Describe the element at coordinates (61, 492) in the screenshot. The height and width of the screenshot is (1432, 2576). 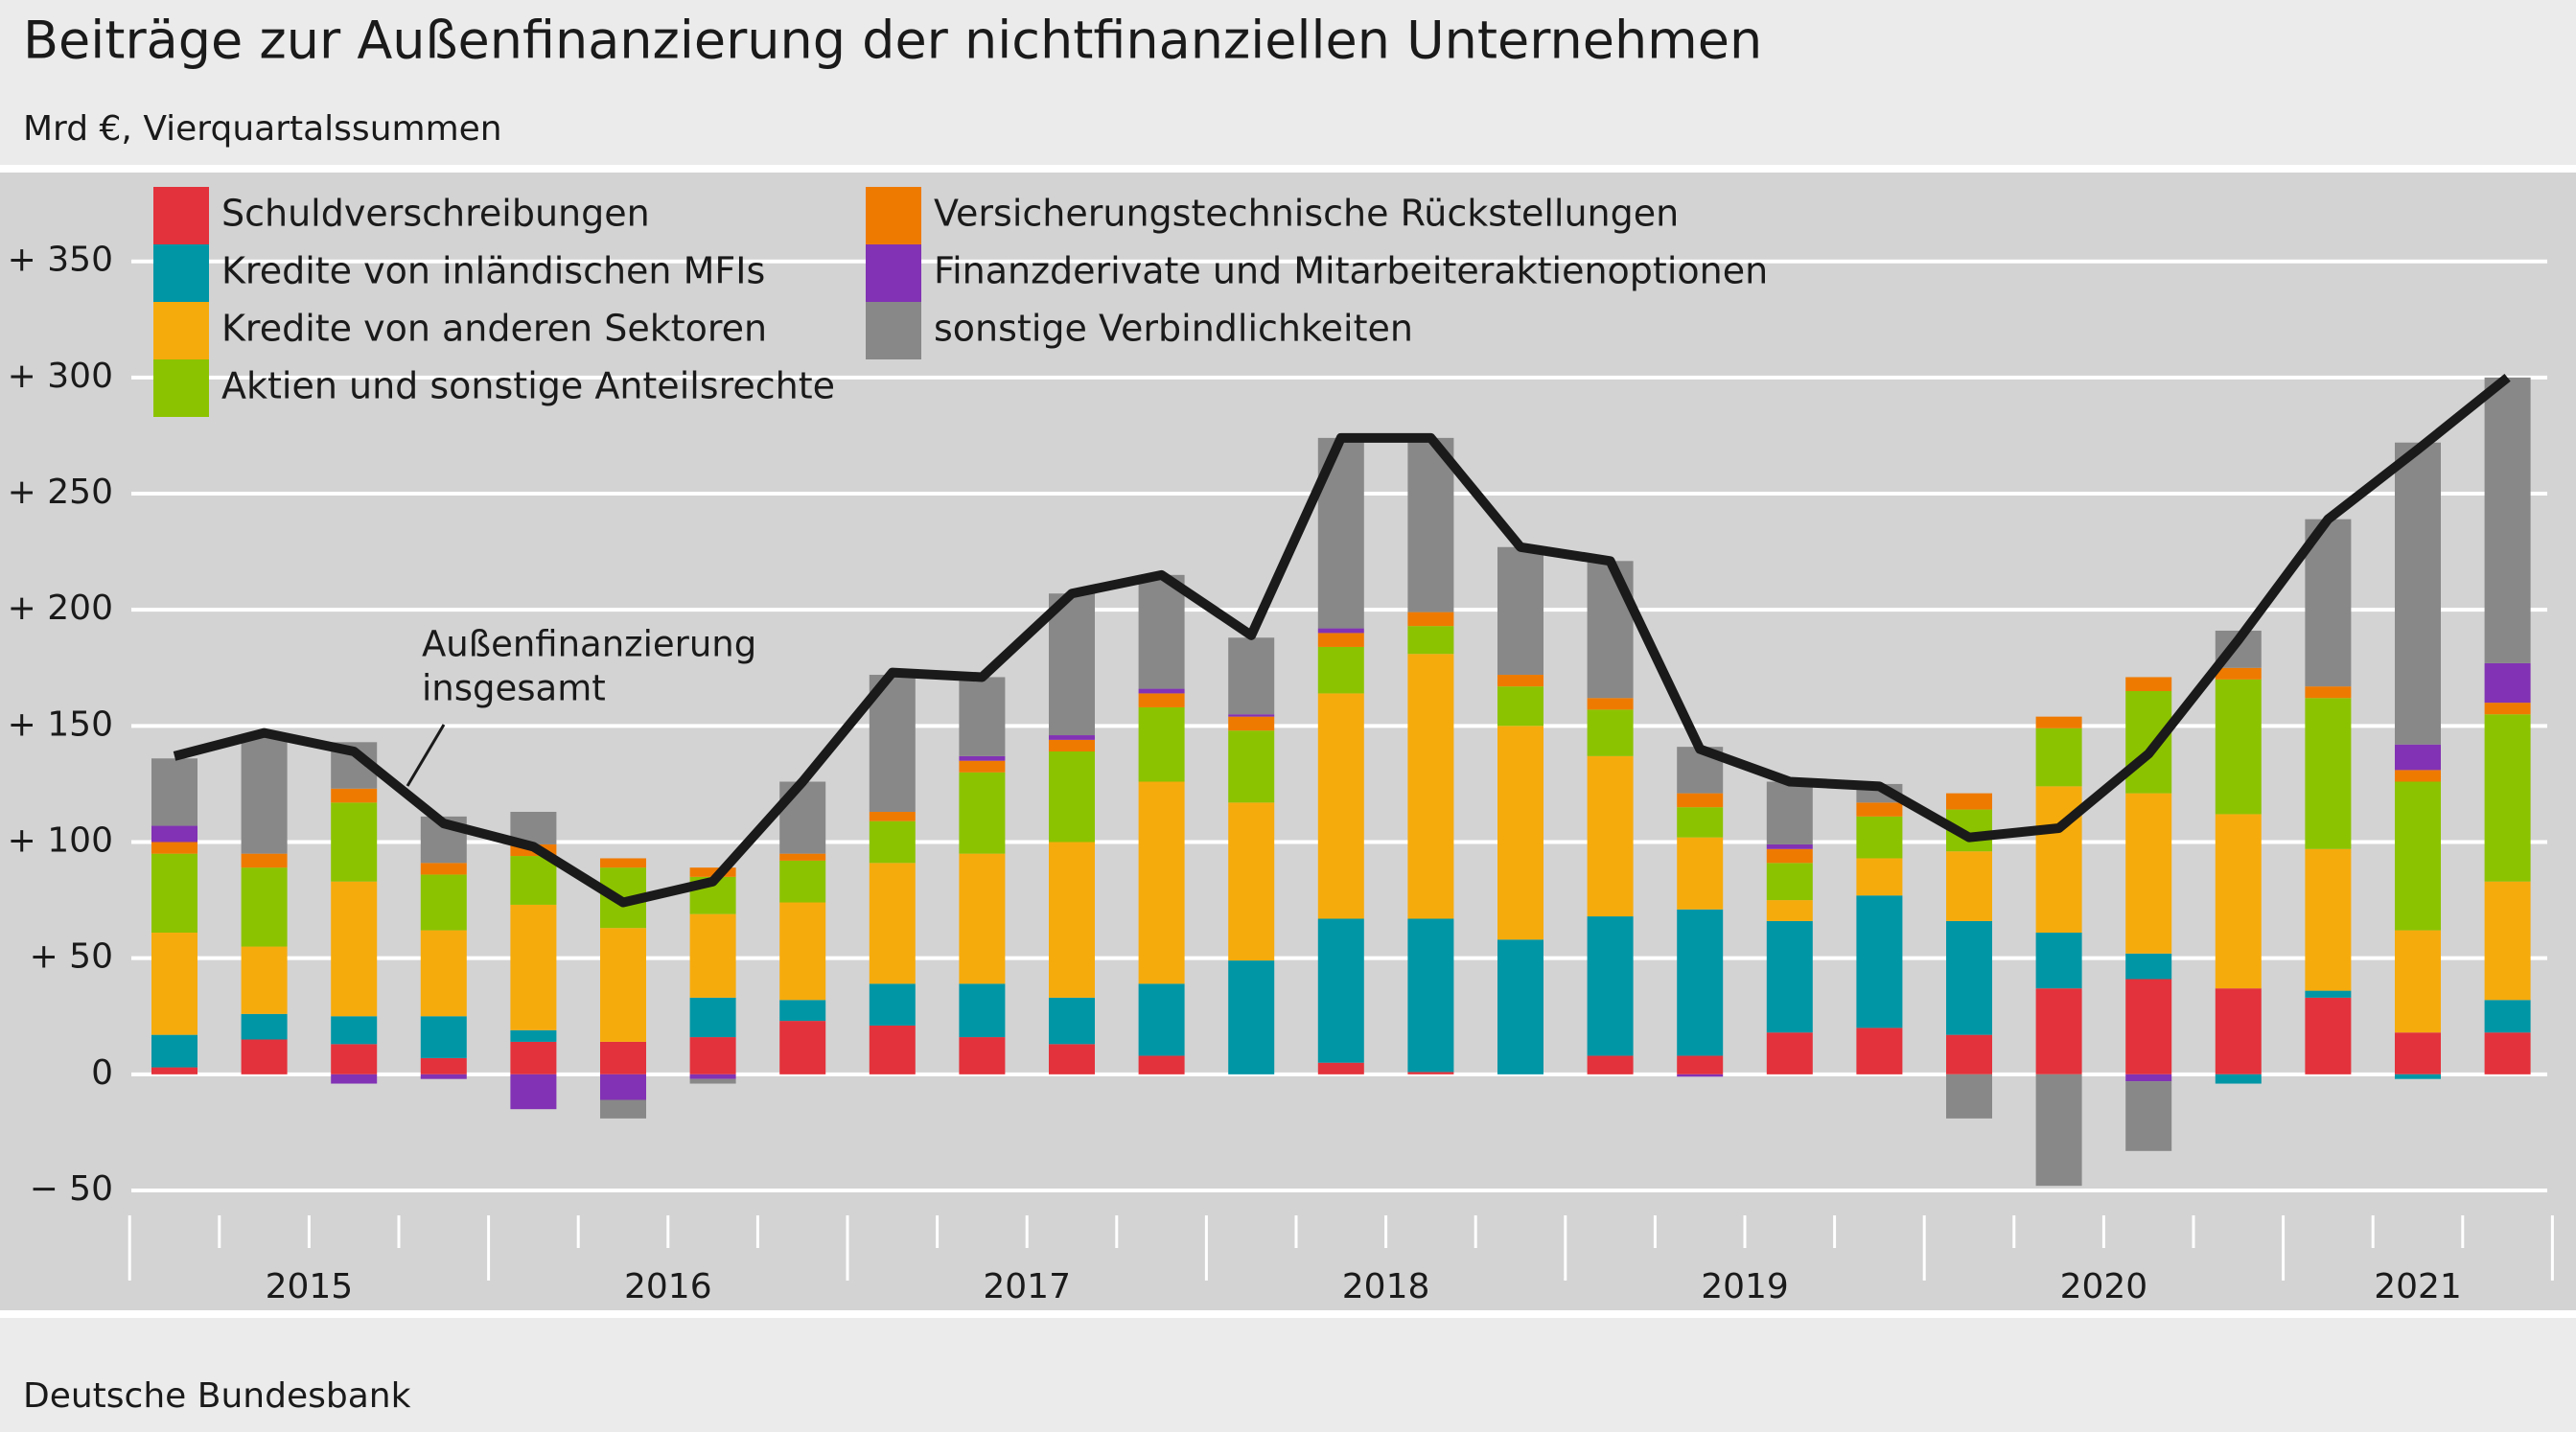
I see `y-tick-label: + 250` at that location.